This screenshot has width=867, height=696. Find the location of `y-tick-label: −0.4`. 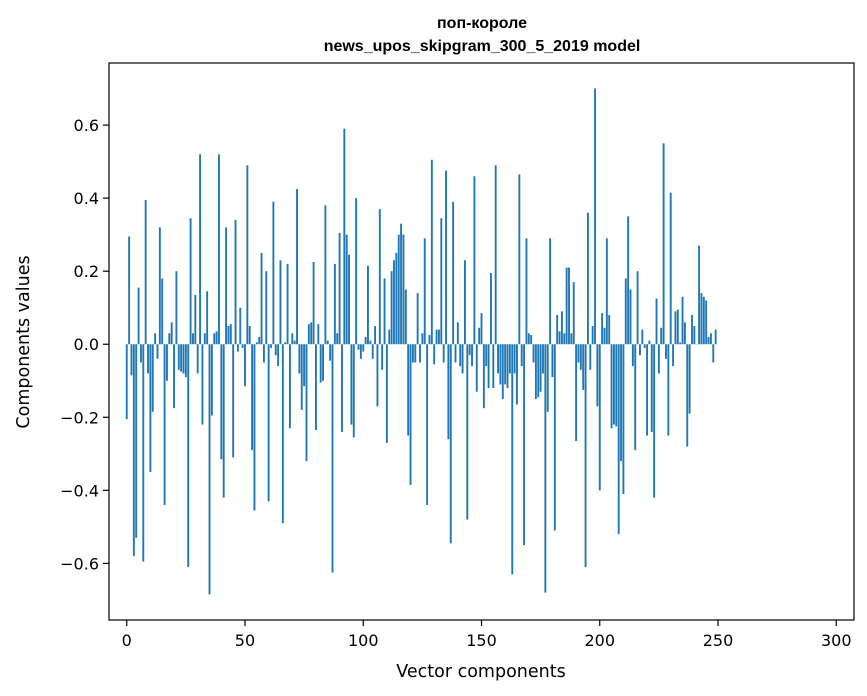

y-tick-label: −0.4 is located at coordinates (79, 490).